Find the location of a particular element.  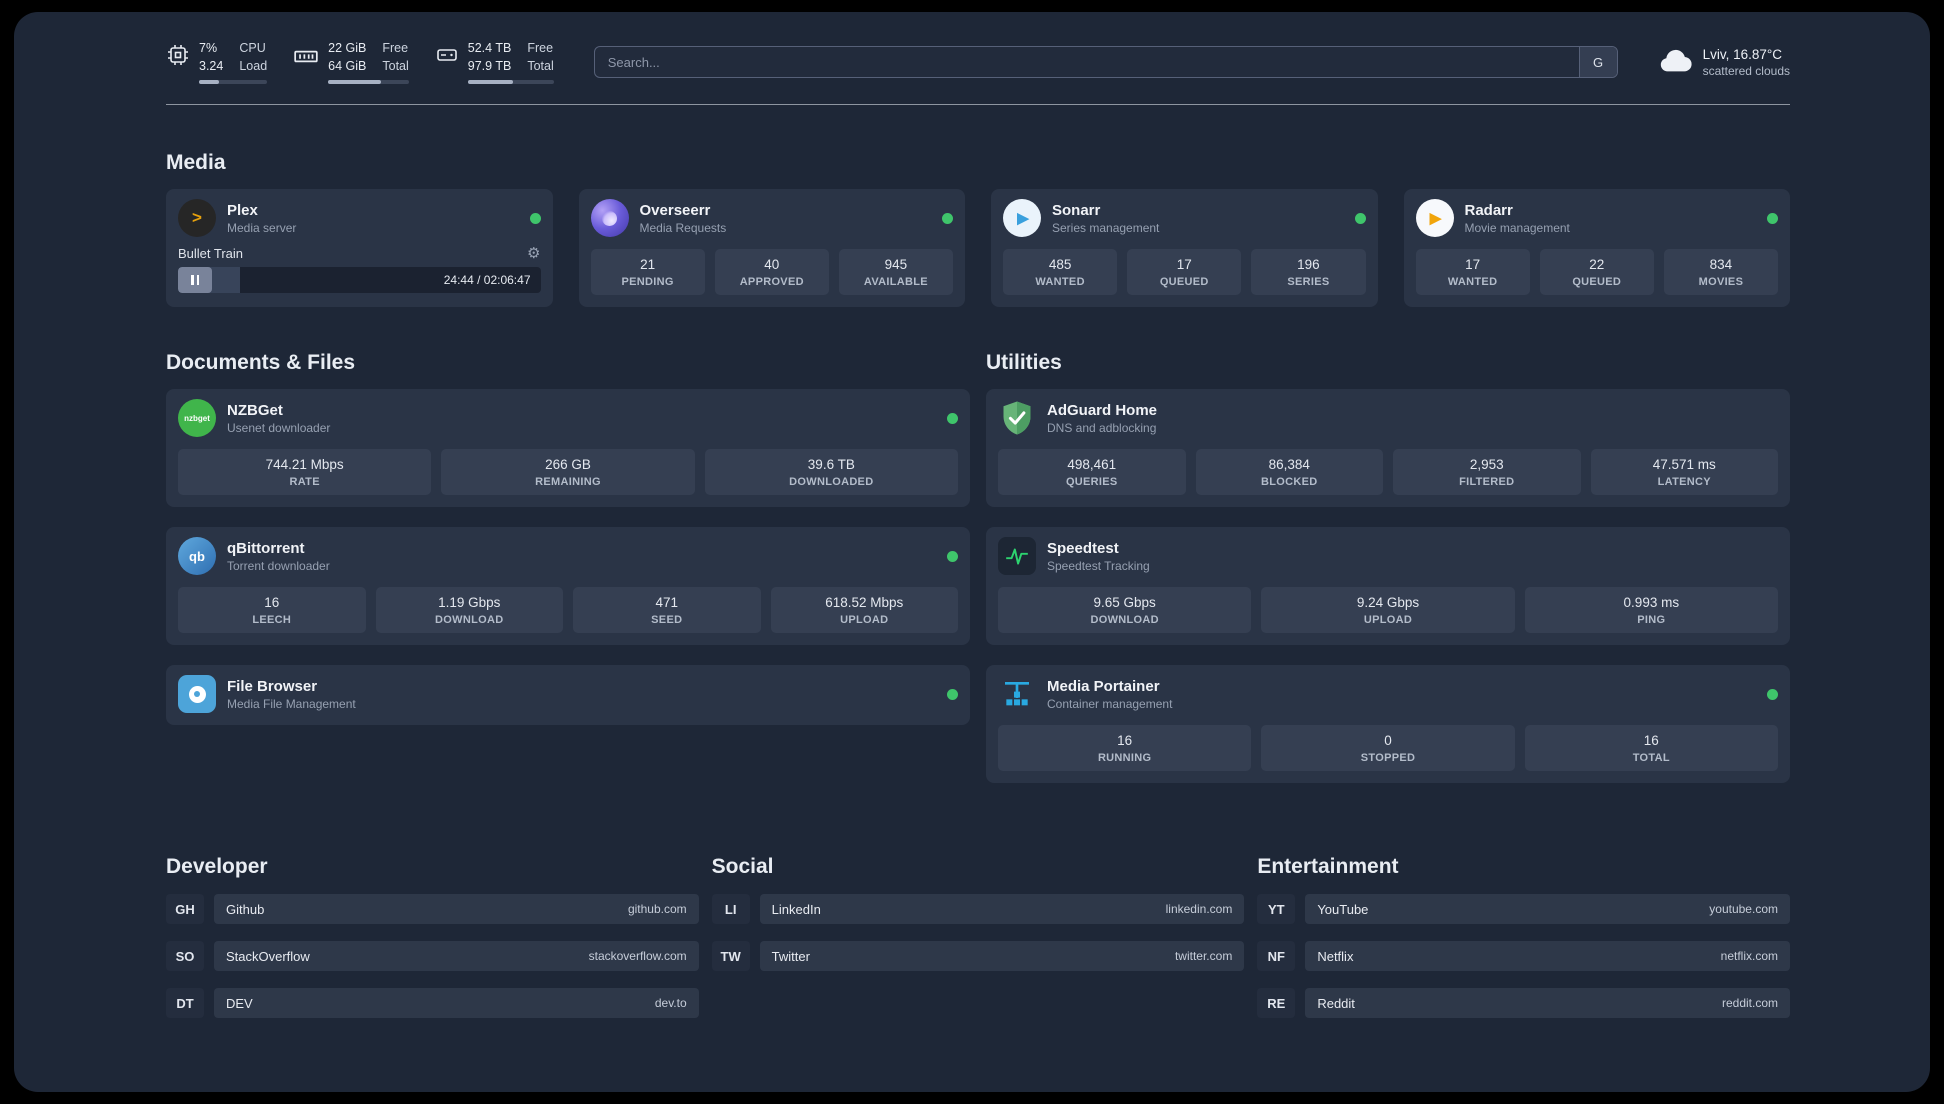

cpu-progress-track is located at coordinates (233, 82).